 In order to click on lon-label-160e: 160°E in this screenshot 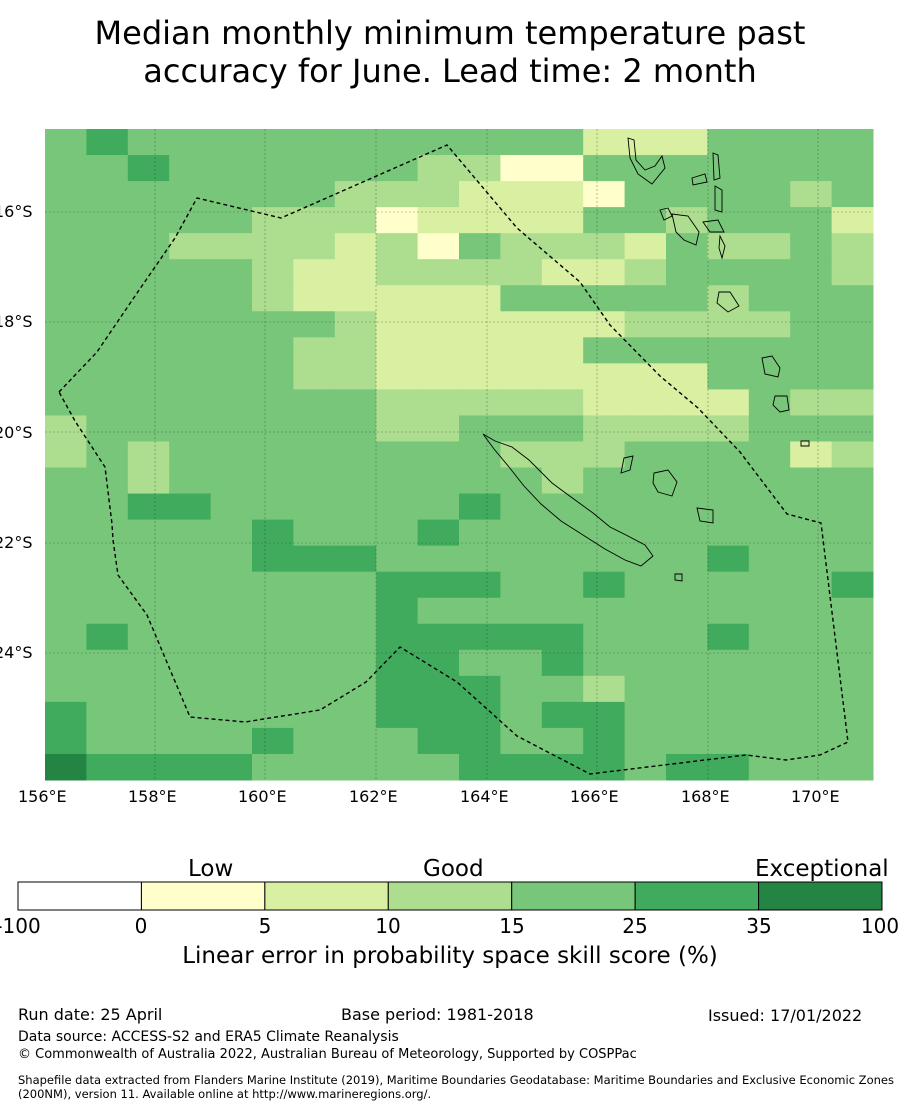, I will do `click(262, 796)`.